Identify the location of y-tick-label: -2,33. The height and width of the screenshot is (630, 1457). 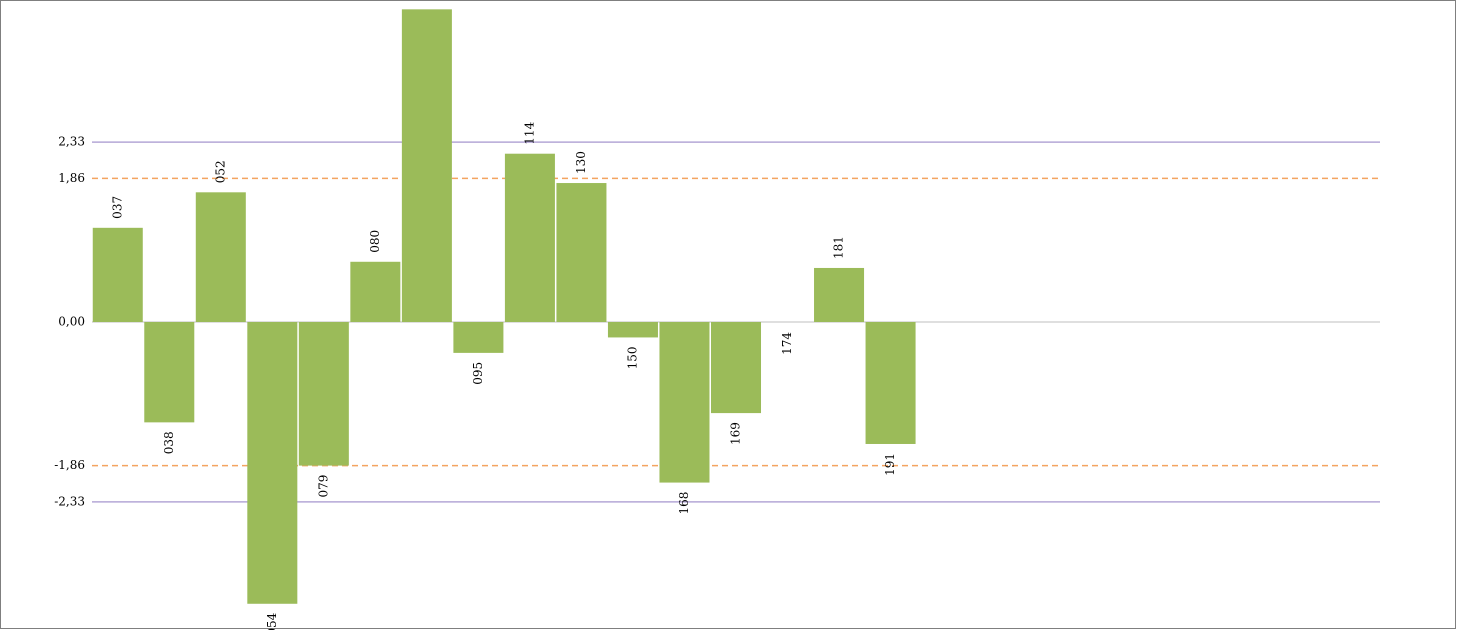
(69, 501).